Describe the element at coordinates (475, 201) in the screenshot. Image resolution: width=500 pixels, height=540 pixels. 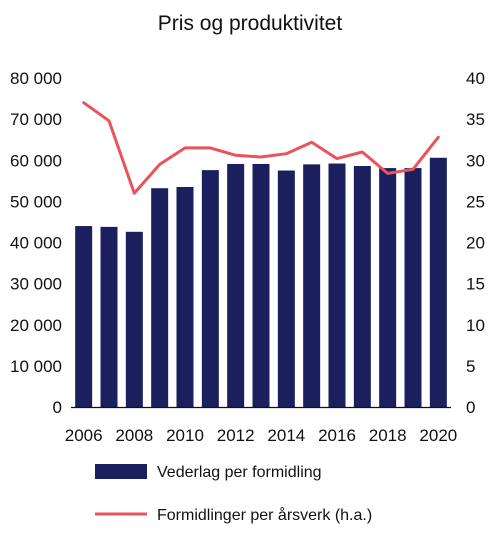
I see `y-right-tick-label: 25` at that location.